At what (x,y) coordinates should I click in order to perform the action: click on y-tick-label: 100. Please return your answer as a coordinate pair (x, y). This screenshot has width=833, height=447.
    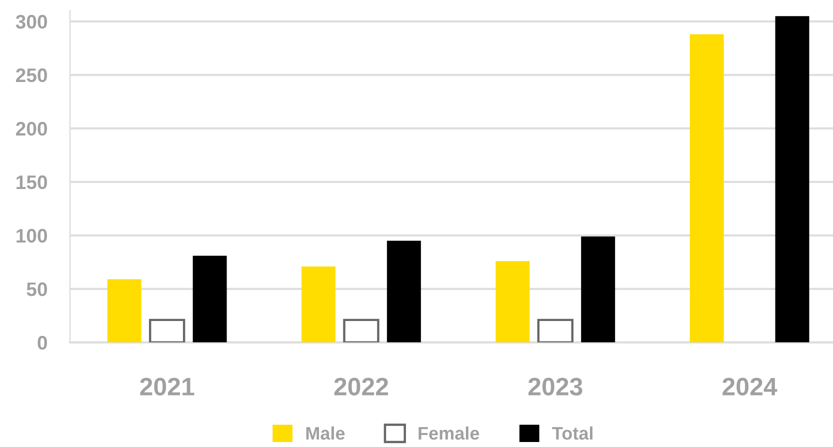
    Looking at the image, I should click on (31, 235).